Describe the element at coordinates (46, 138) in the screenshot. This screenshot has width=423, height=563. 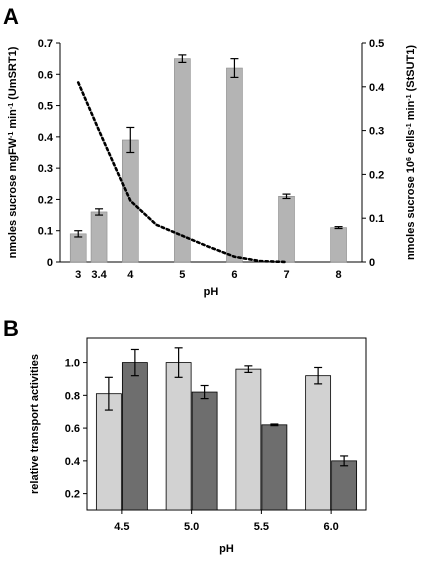
I see `left-tick-label: 0.4` at that location.